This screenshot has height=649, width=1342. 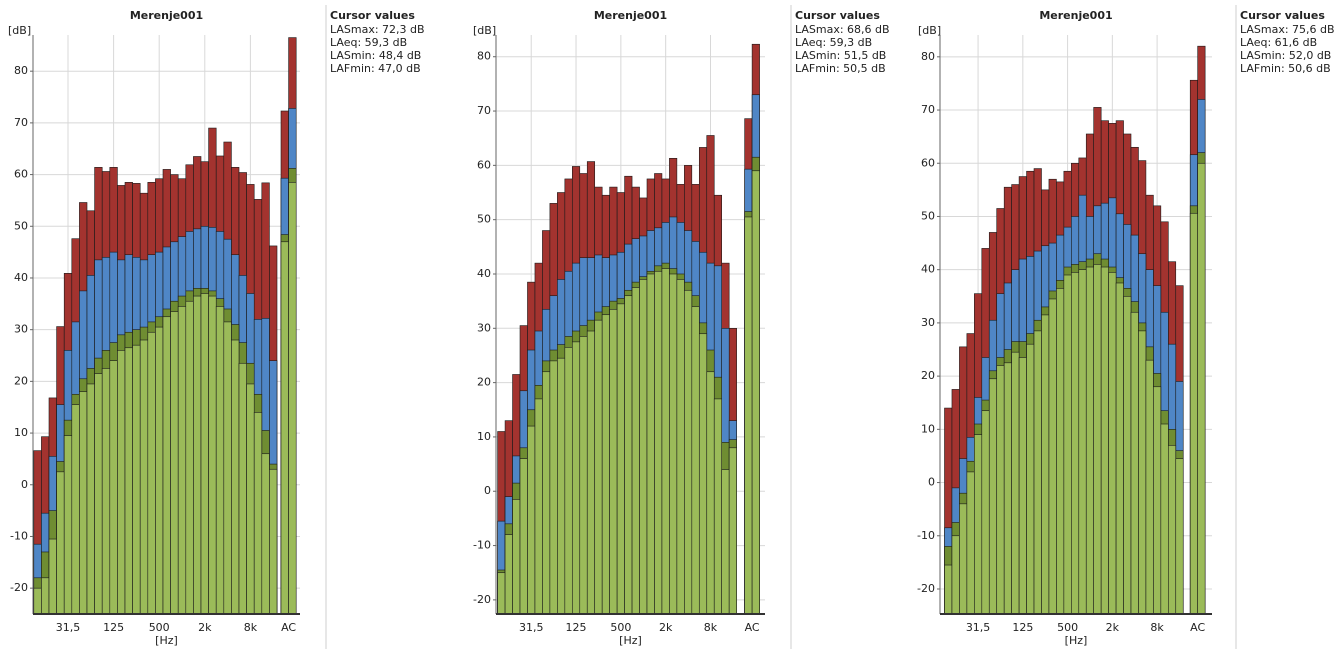 What do you see at coordinates (928, 375) in the screenshot?
I see `y-tick-label: 20` at bounding box center [928, 375].